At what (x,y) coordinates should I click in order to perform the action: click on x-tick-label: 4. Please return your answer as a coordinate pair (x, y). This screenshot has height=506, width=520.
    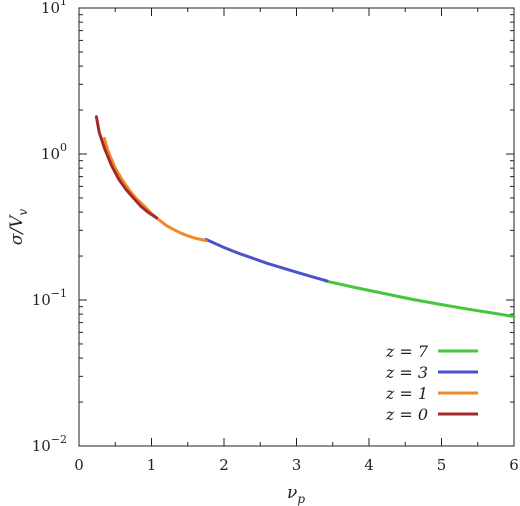
    Looking at the image, I should click on (369, 465).